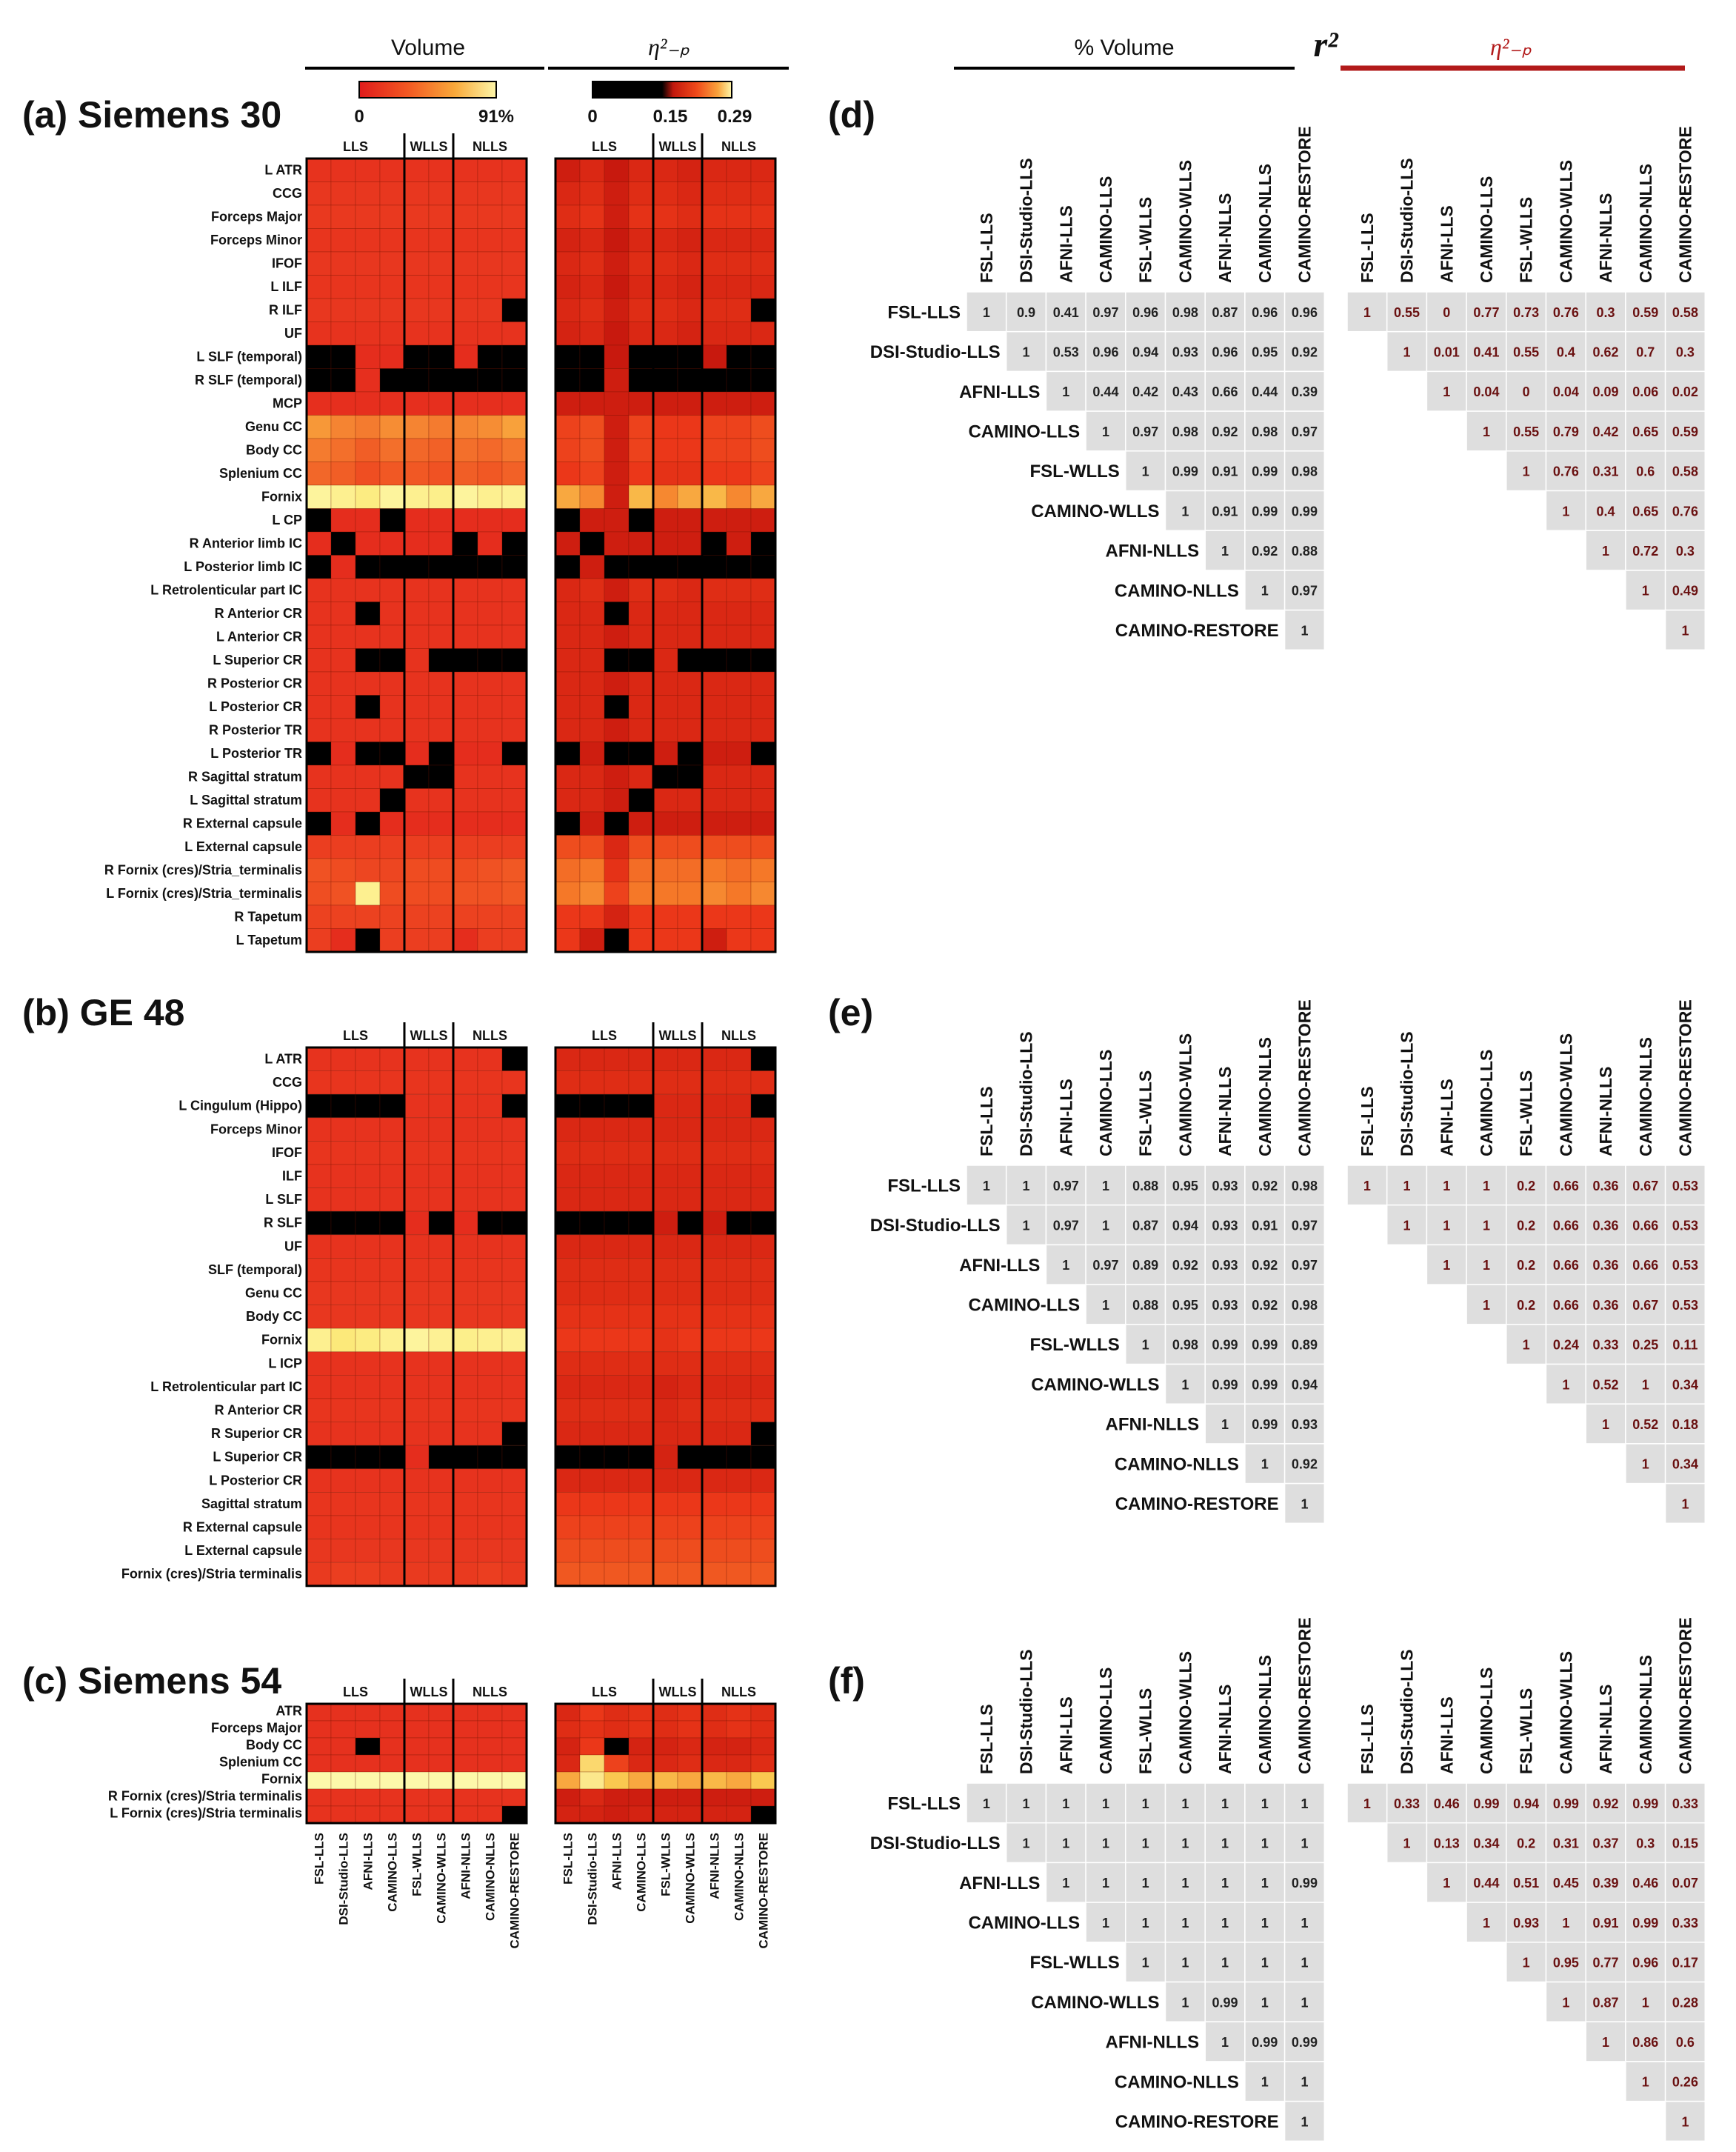  Describe the element at coordinates (1305, 1265) in the screenshot. I see `corr-e-cell-value: 0.97` at that location.